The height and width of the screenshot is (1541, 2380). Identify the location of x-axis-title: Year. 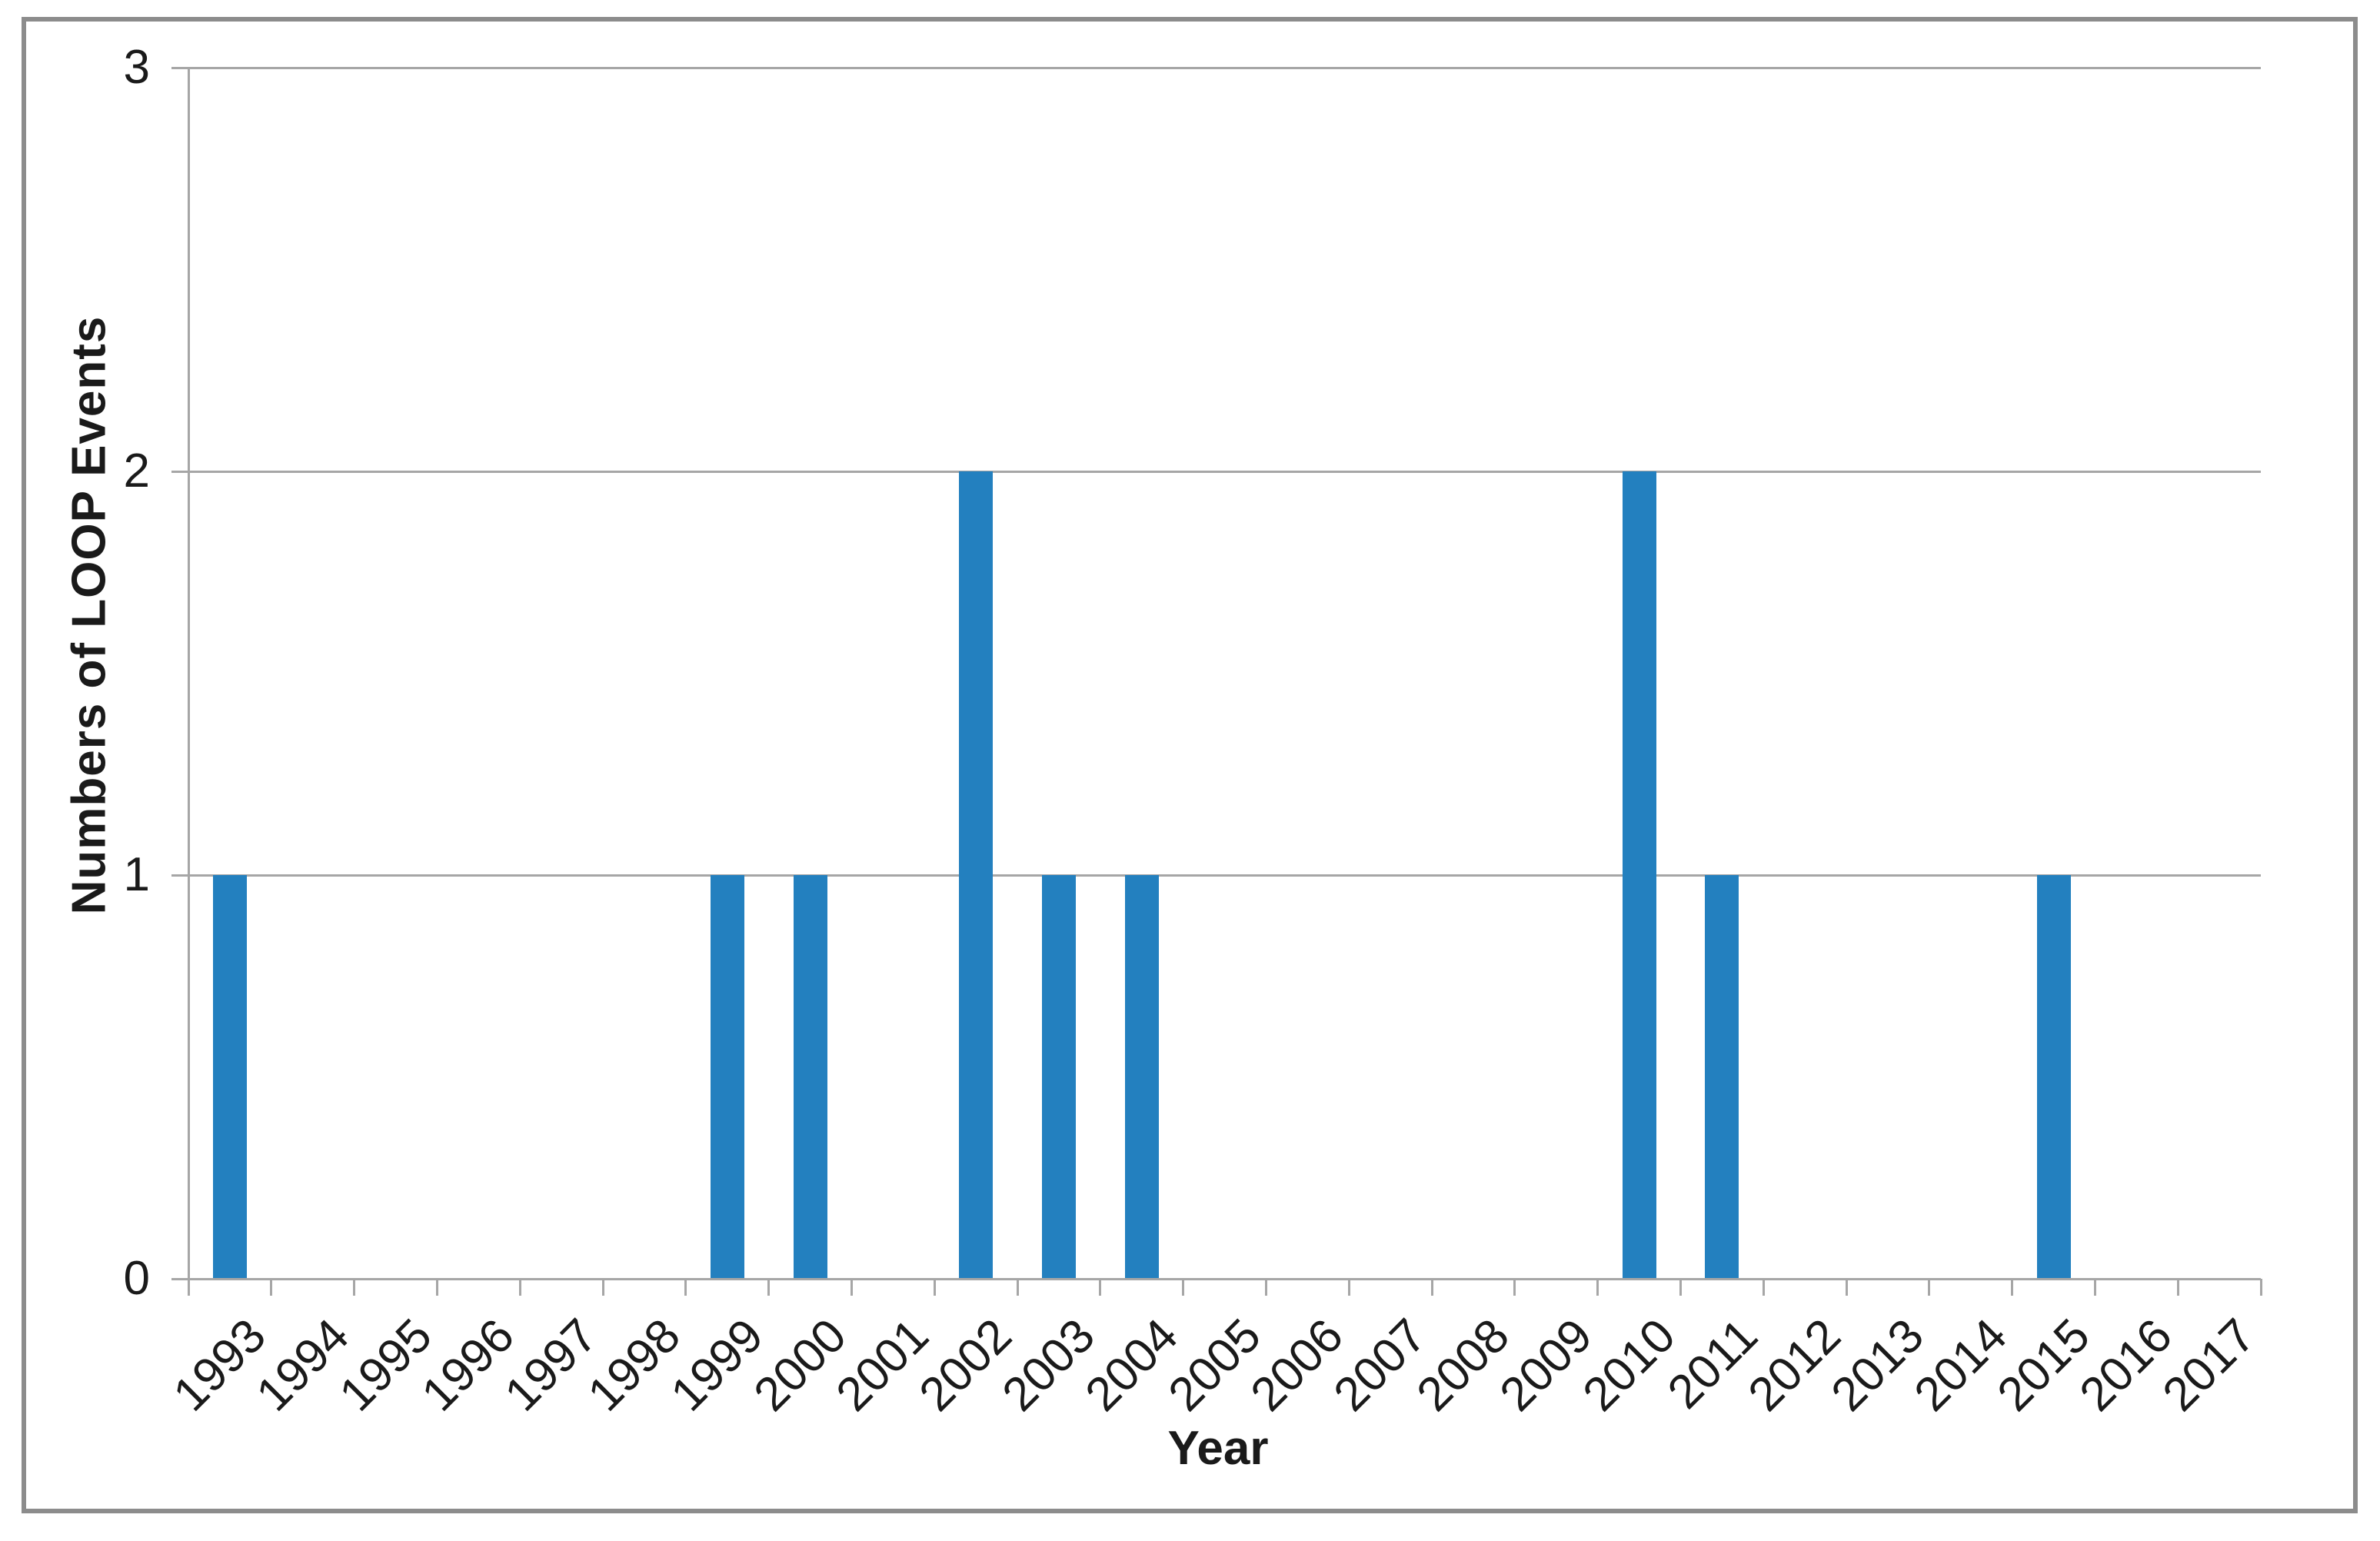
(1218, 1448).